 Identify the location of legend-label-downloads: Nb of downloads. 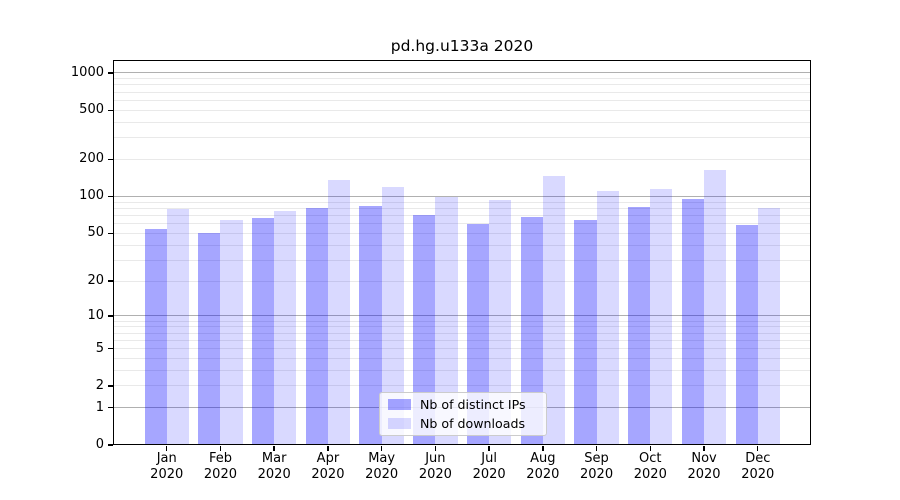
(473, 423).